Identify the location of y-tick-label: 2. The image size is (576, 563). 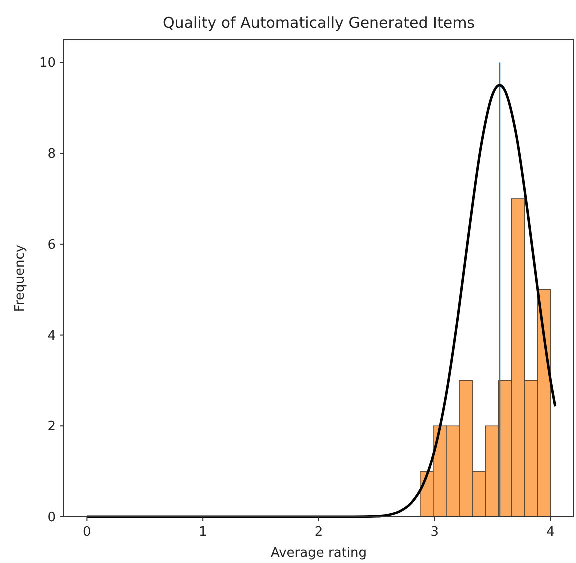
(52, 427).